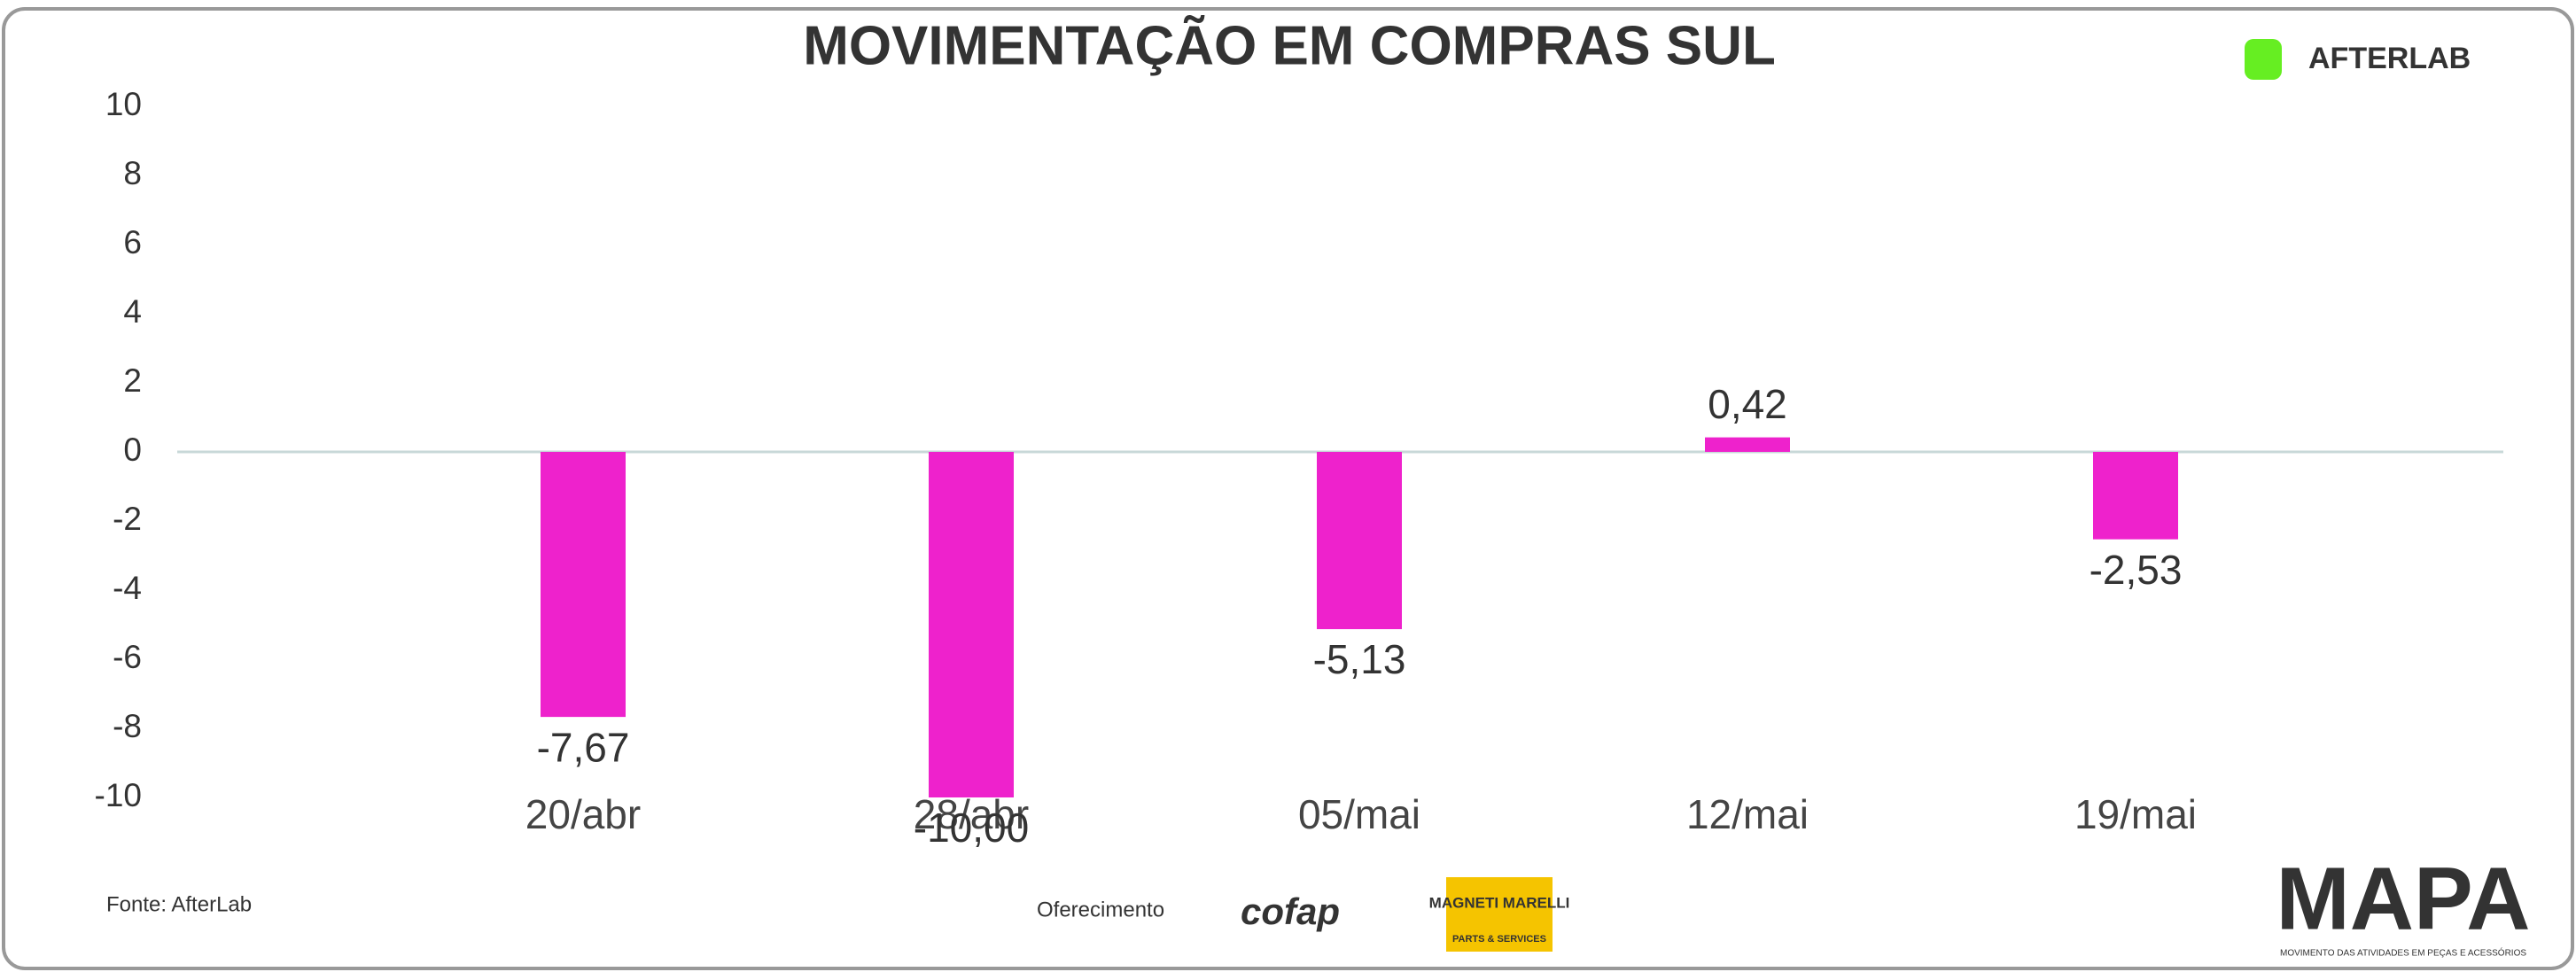 The height and width of the screenshot is (972, 2576). I want to click on brand-icon, so click(2264, 59).